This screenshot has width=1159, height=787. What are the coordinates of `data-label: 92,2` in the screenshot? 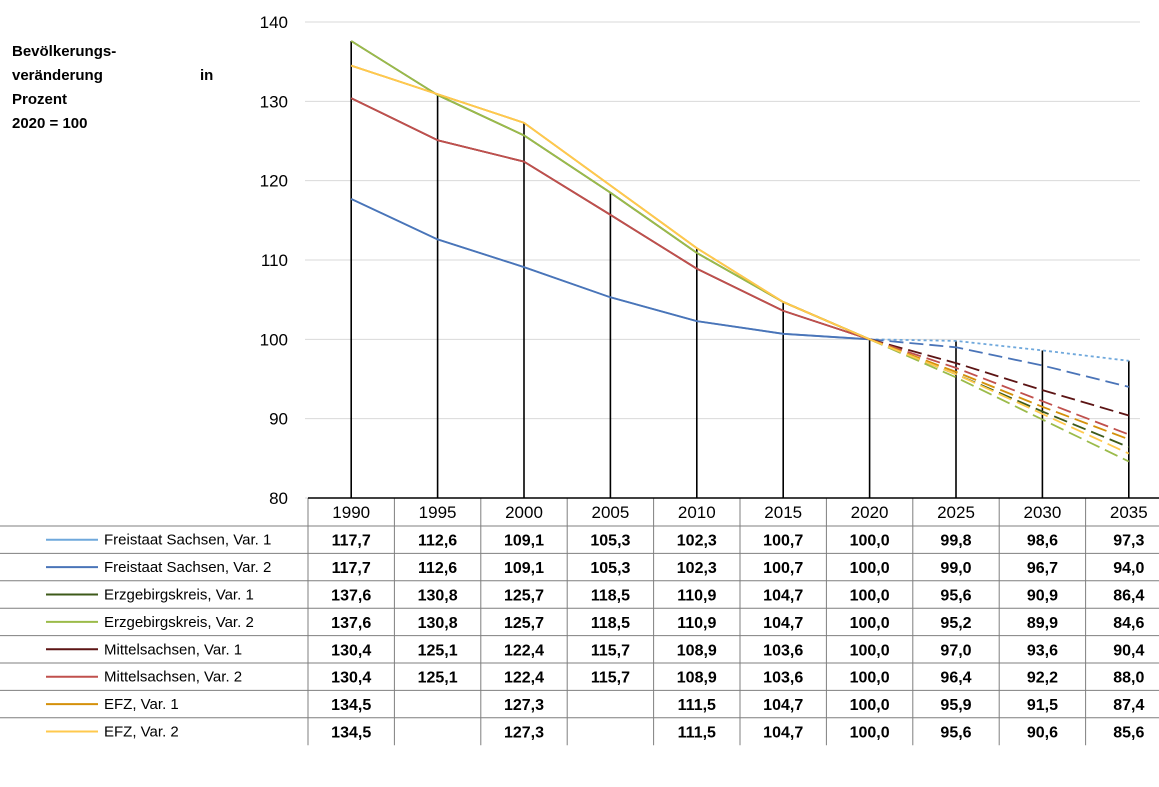 It's located at (1042, 678).